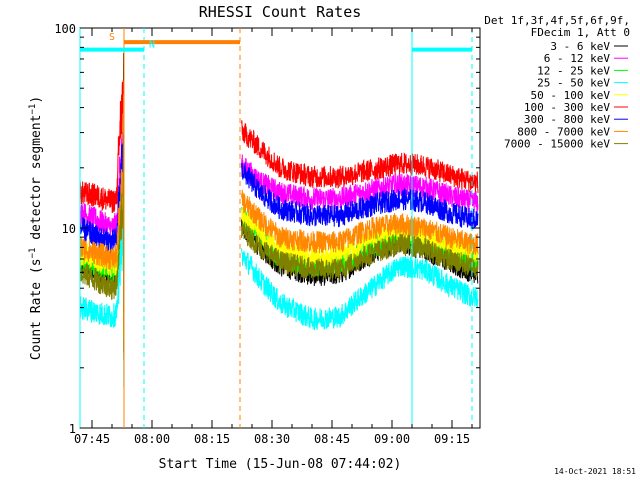 The image size is (640, 480). What do you see at coordinates (280, 464) in the screenshot?
I see `x-axis-label: Start Time (15-Jun-08 07:44:02)` at bounding box center [280, 464].